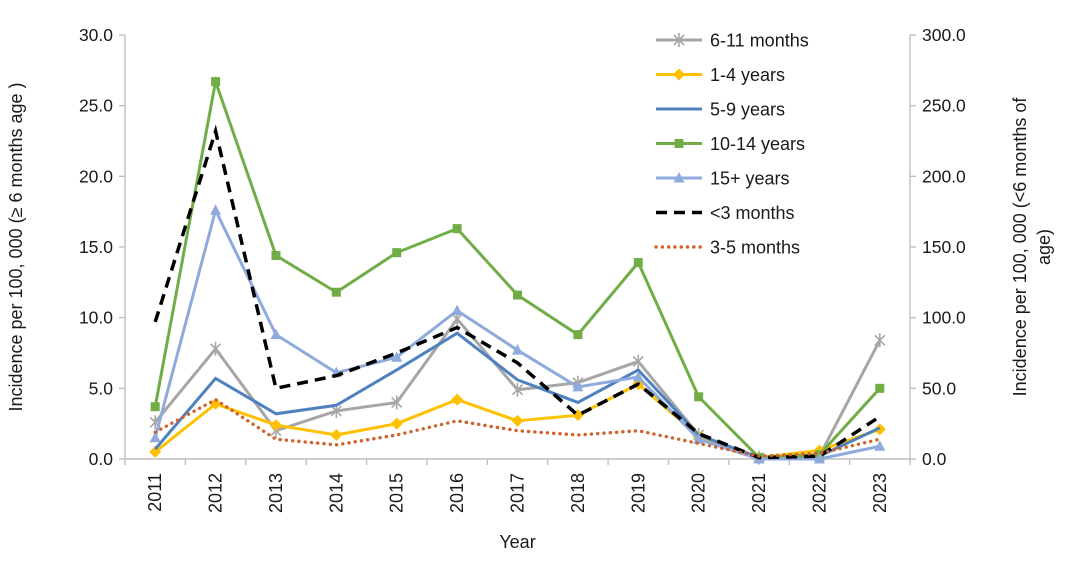  Describe the element at coordinates (747, 75) in the screenshot. I see `legend-label: 1-4 years` at that location.